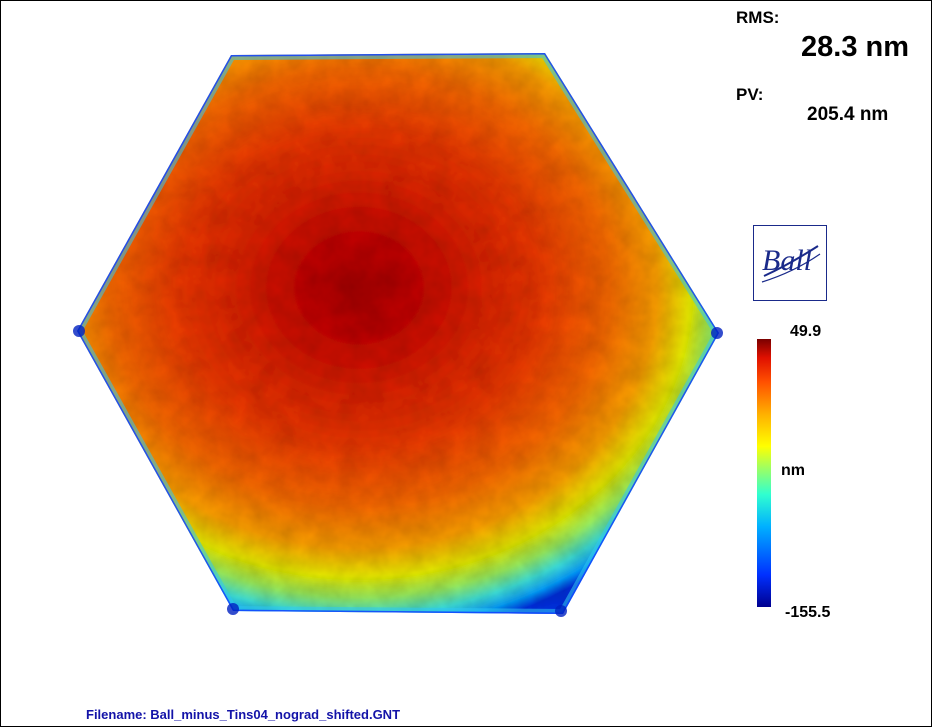  I want to click on ball-logo: Ball, so click(790, 263).